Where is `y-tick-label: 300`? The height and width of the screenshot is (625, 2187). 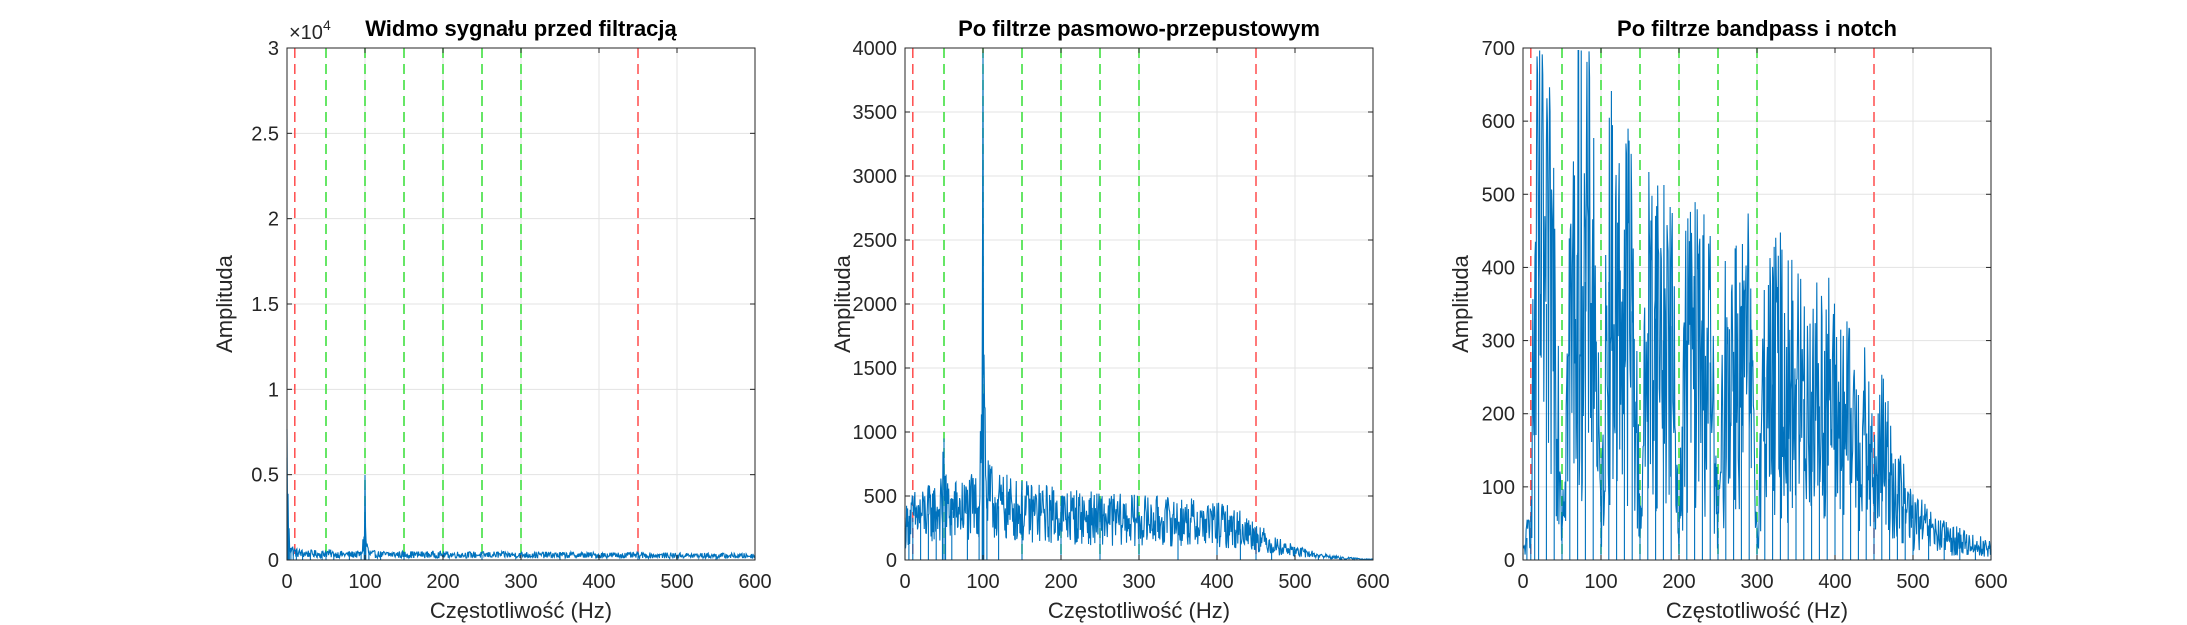 y-tick-label: 300 is located at coordinates (1498, 342).